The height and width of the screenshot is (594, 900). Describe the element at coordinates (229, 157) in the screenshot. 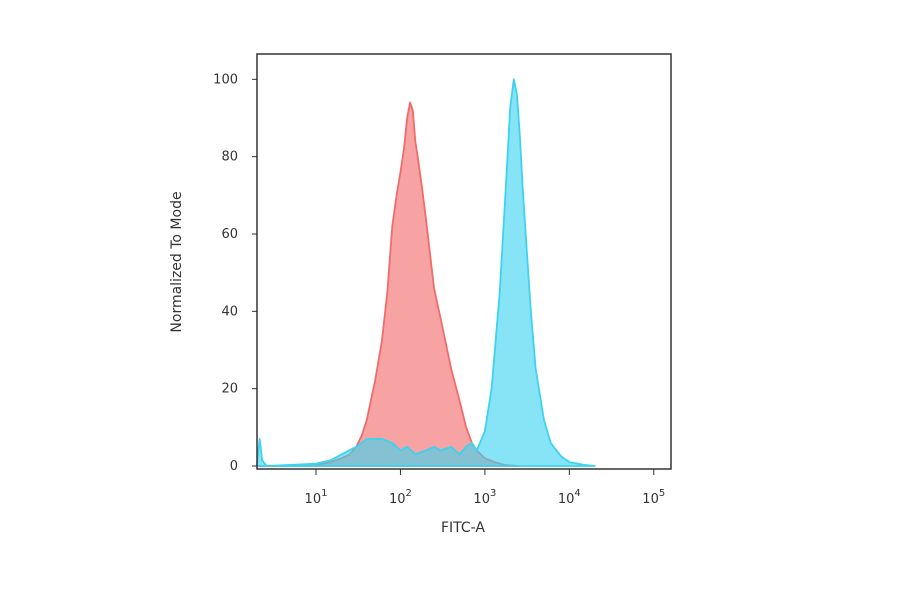

I see `y-tick-label: 80` at that location.